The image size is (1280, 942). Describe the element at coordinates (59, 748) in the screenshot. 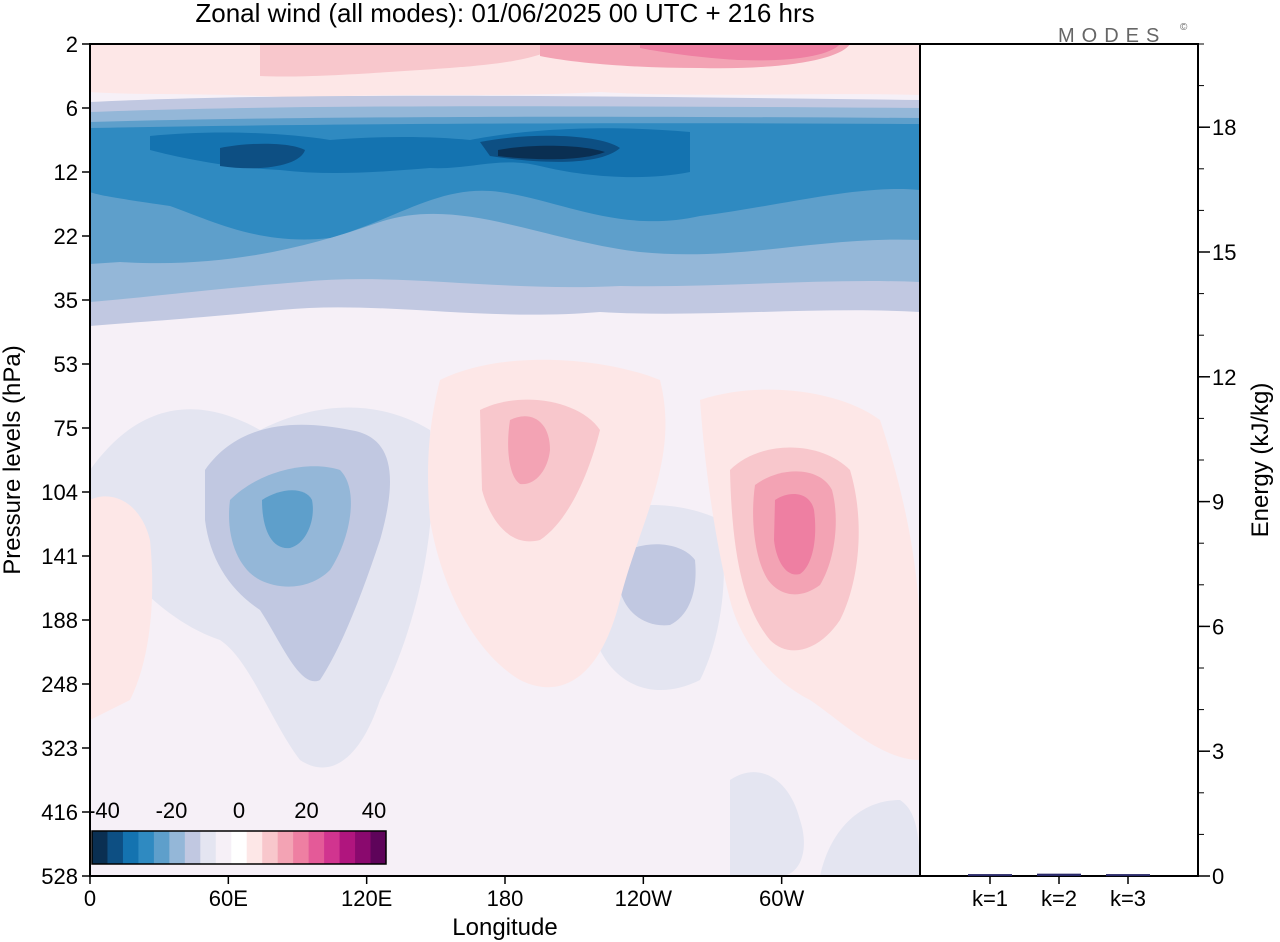

I see `y-tick-label: 323` at that location.